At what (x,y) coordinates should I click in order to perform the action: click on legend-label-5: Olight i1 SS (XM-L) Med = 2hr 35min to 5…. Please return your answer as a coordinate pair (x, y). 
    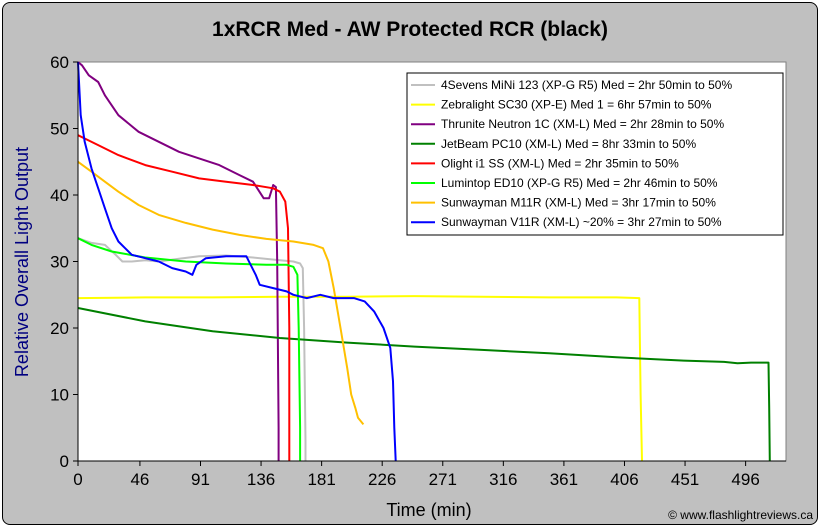
    Looking at the image, I should click on (560, 163).